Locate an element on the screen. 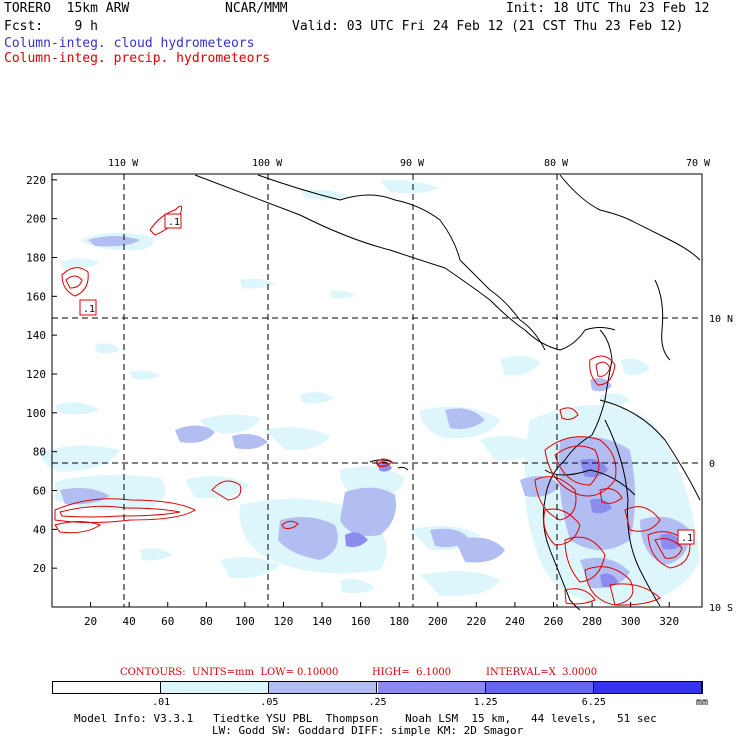  colorbar-label: .25 is located at coordinates (377, 702).